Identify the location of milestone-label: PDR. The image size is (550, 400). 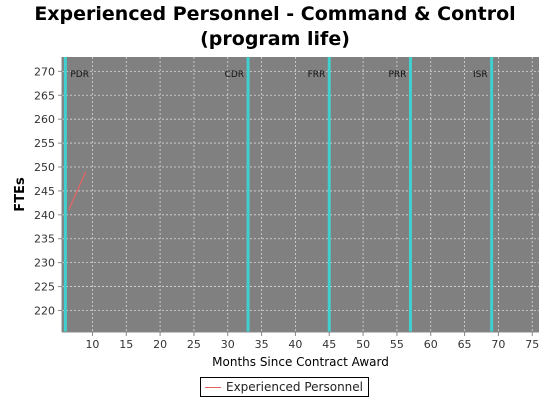
(79, 75).